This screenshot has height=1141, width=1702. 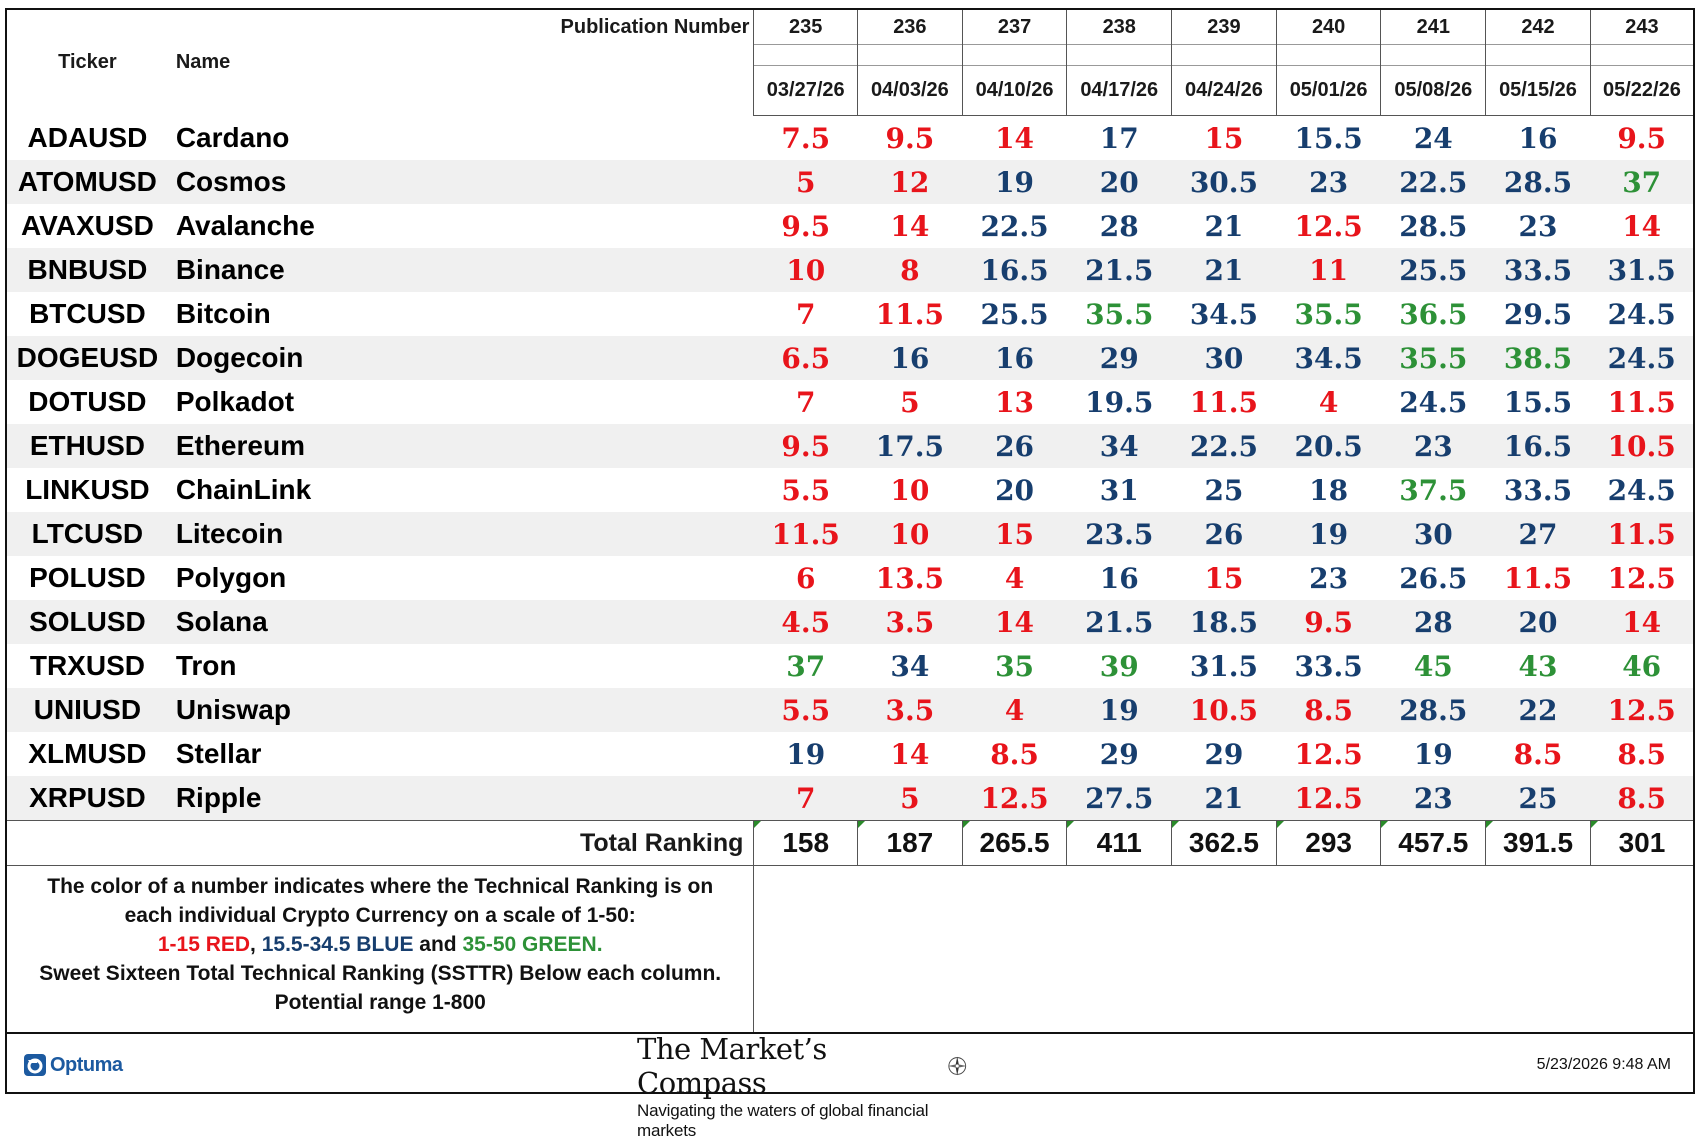 What do you see at coordinates (35, 1065) in the screenshot?
I see `optuma-logo-icon` at bounding box center [35, 1065].